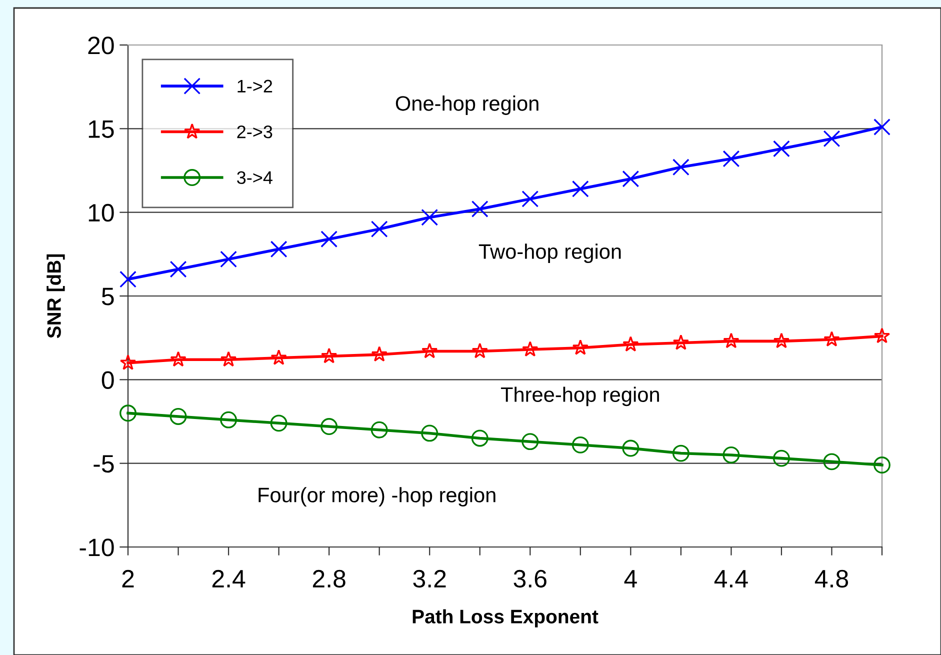 The width and height of the screenshot is (941, 655). Describe the element at coordinates (329, 579) in the screenshot. I see `x-tick-label: 2.8` at that location.